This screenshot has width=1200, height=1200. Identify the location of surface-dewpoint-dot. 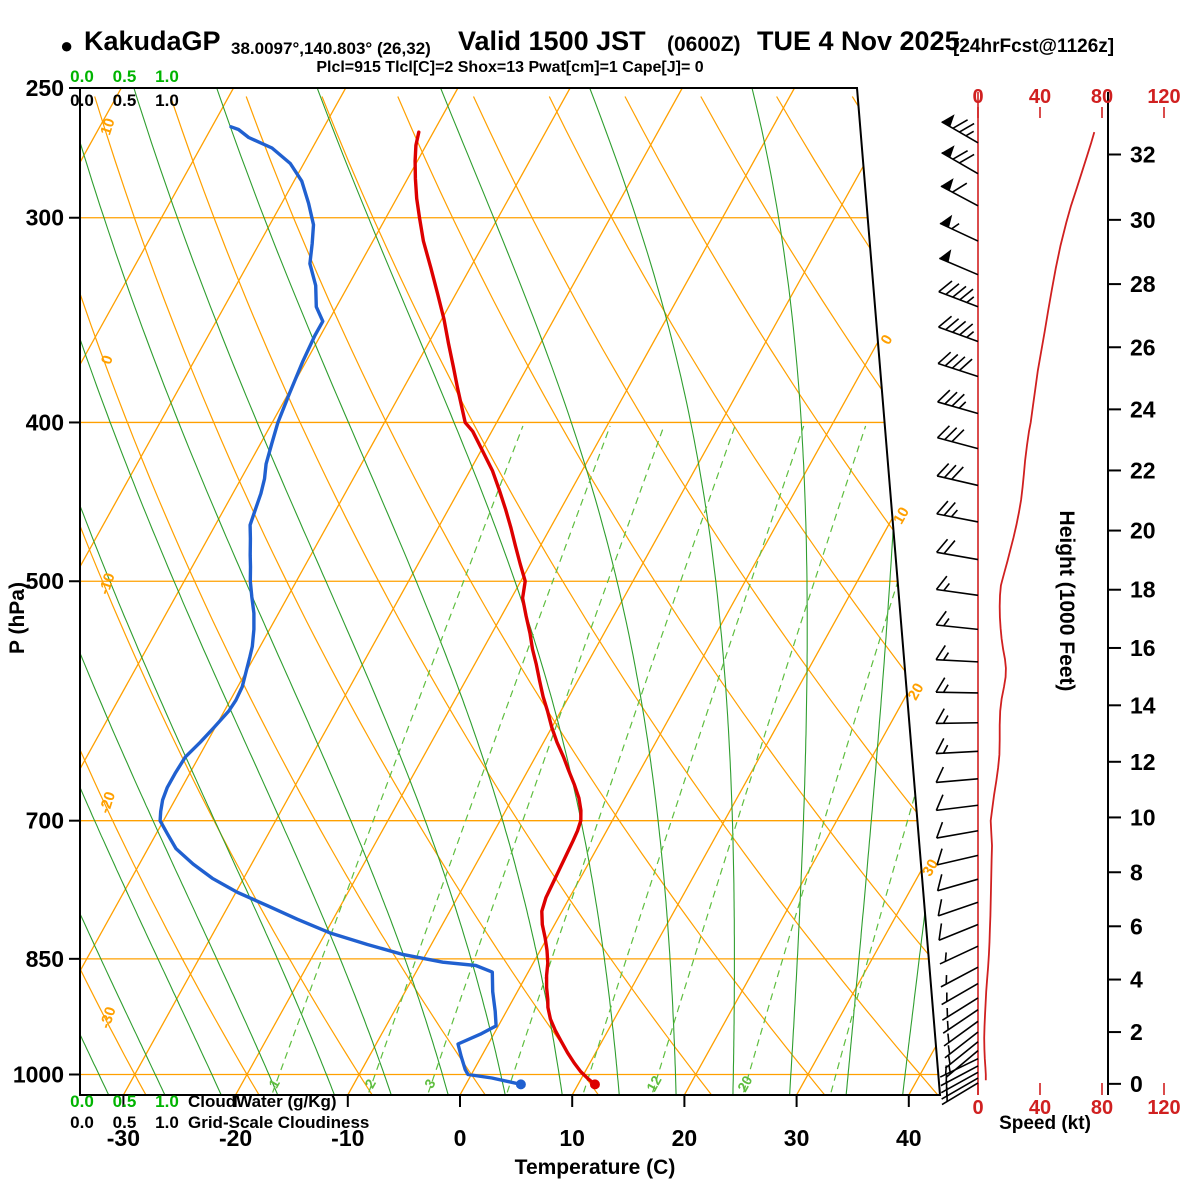
(520, 1084).